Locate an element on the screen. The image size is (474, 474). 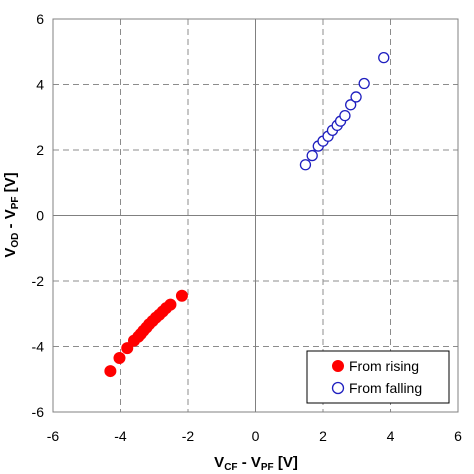
x-tick-label: 0 is located at coordinates (256, 436).